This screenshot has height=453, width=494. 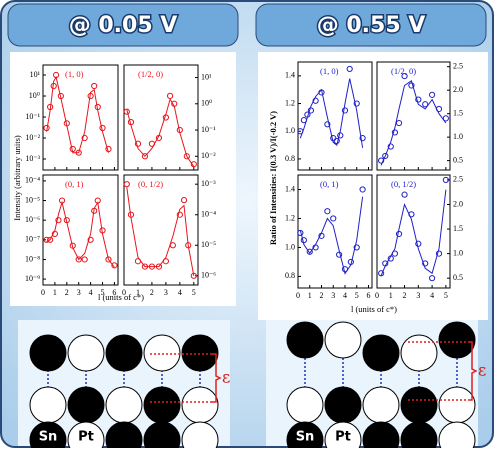 What do you see at coordinates (32, 219) in the screenshot?
I see `y-tick-label: 10⁻⁶` at bounding box center [32, 219].